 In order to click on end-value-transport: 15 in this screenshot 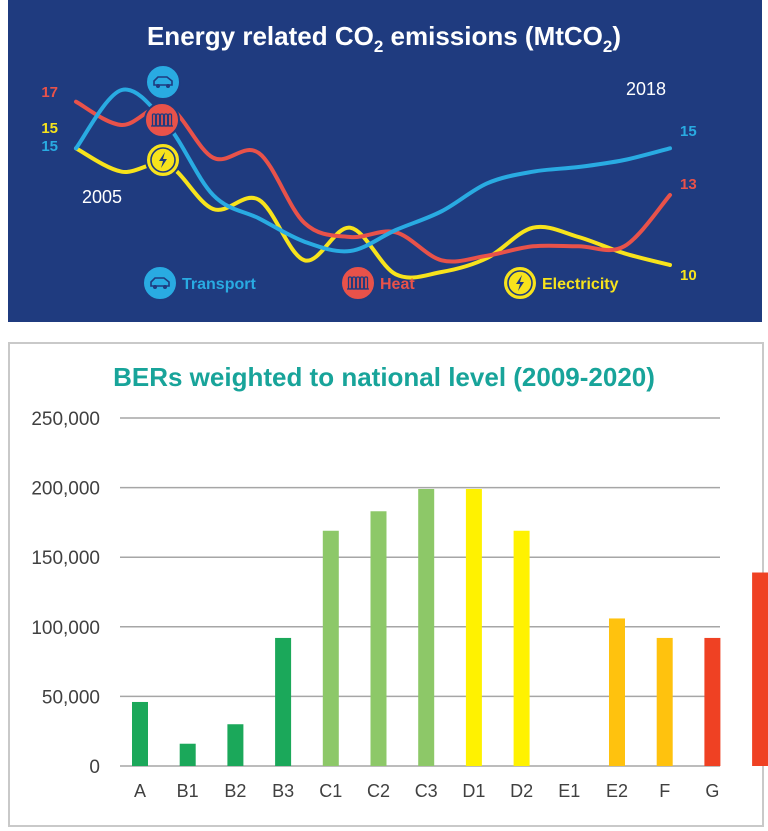, I will do `click(688, 131)`.